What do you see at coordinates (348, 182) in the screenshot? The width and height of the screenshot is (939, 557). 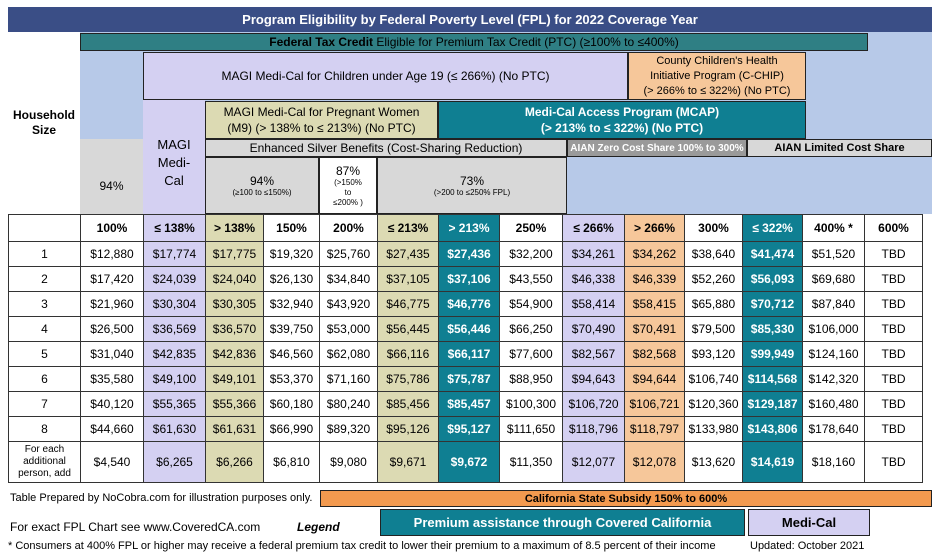 I see `csr-87-range1: (>150%` at bounding box center [348, 182].